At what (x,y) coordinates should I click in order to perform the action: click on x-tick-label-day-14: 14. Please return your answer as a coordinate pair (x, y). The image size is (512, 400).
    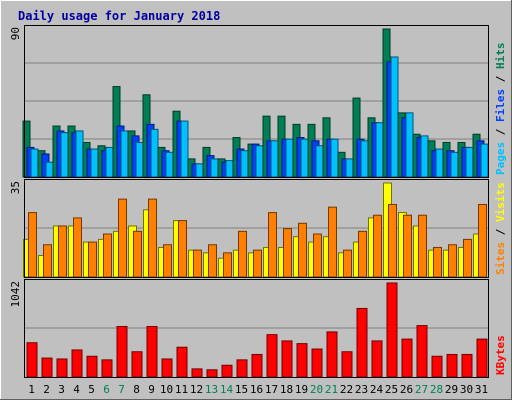
    Looking at the image, I should click on (227, 389).